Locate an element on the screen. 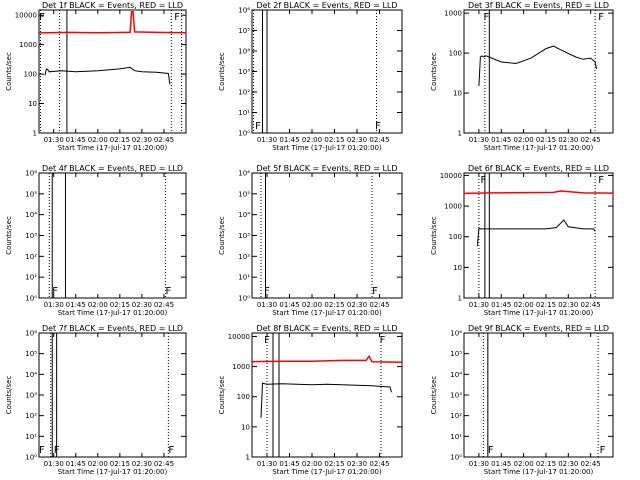 The height and width of the screenshot is (480, 640). y-tick-label: 1 is located at coordinates (35, 134).